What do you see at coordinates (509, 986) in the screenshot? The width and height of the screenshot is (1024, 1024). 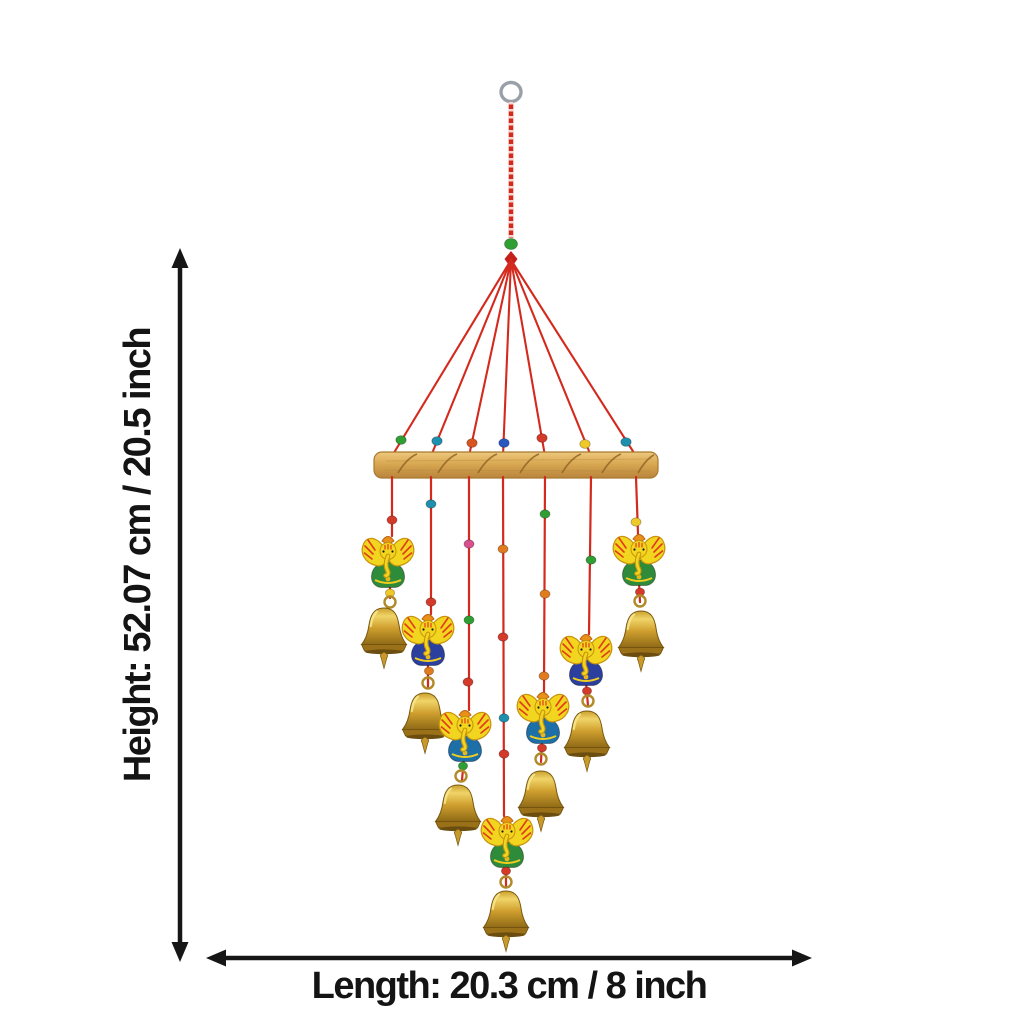 I see `length-label: Length: 20.3 cm / 8 inch` at bounding box center [509, 986].